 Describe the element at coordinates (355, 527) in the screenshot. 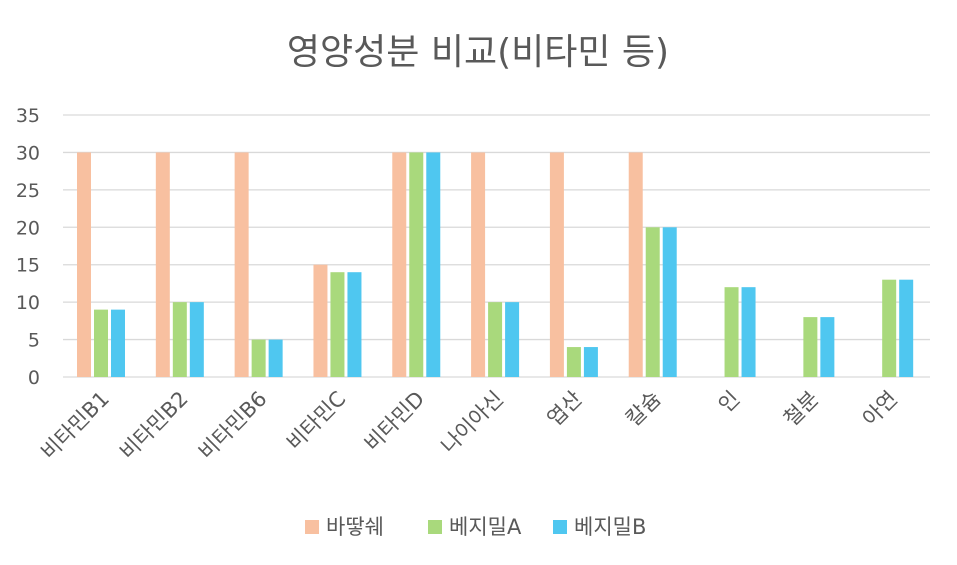

I see `legend-label: 바땋쉐` at that location.